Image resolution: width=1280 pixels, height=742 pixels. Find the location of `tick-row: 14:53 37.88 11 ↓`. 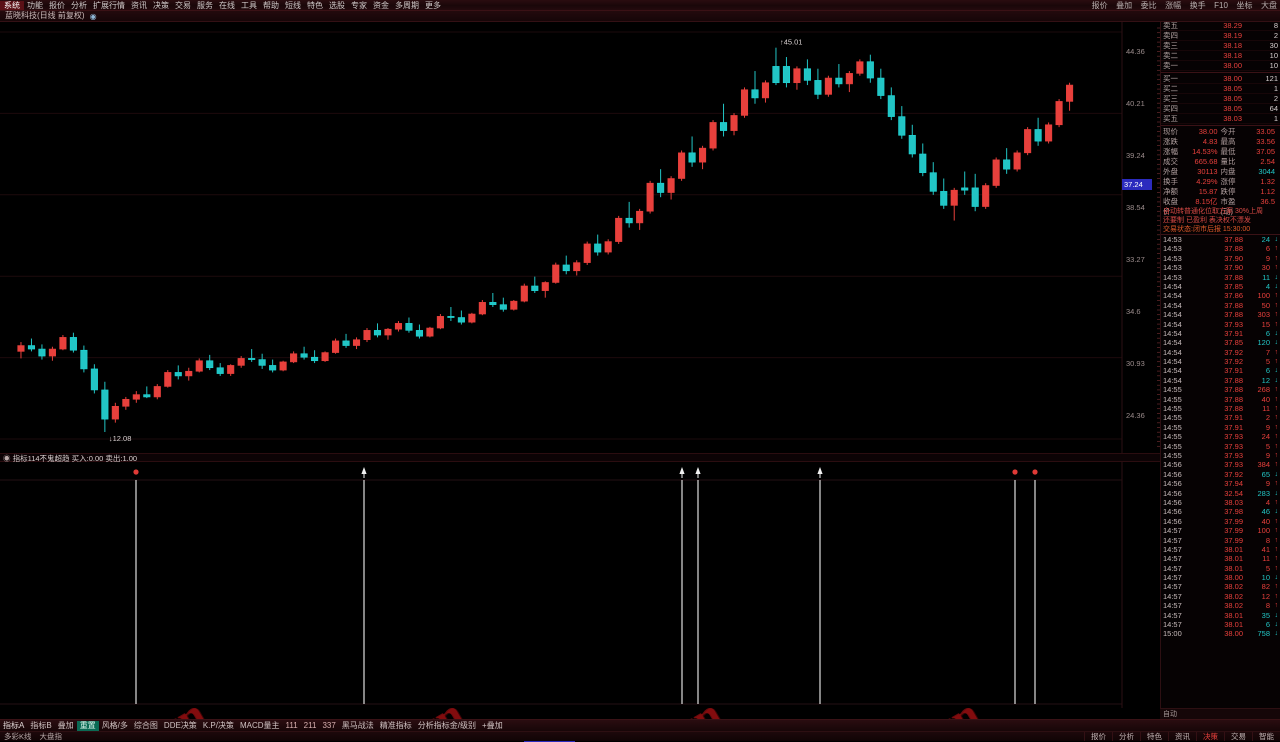

tick-row: 14:53 37.88 11 ↓ is located at coordinates (1220, 277).